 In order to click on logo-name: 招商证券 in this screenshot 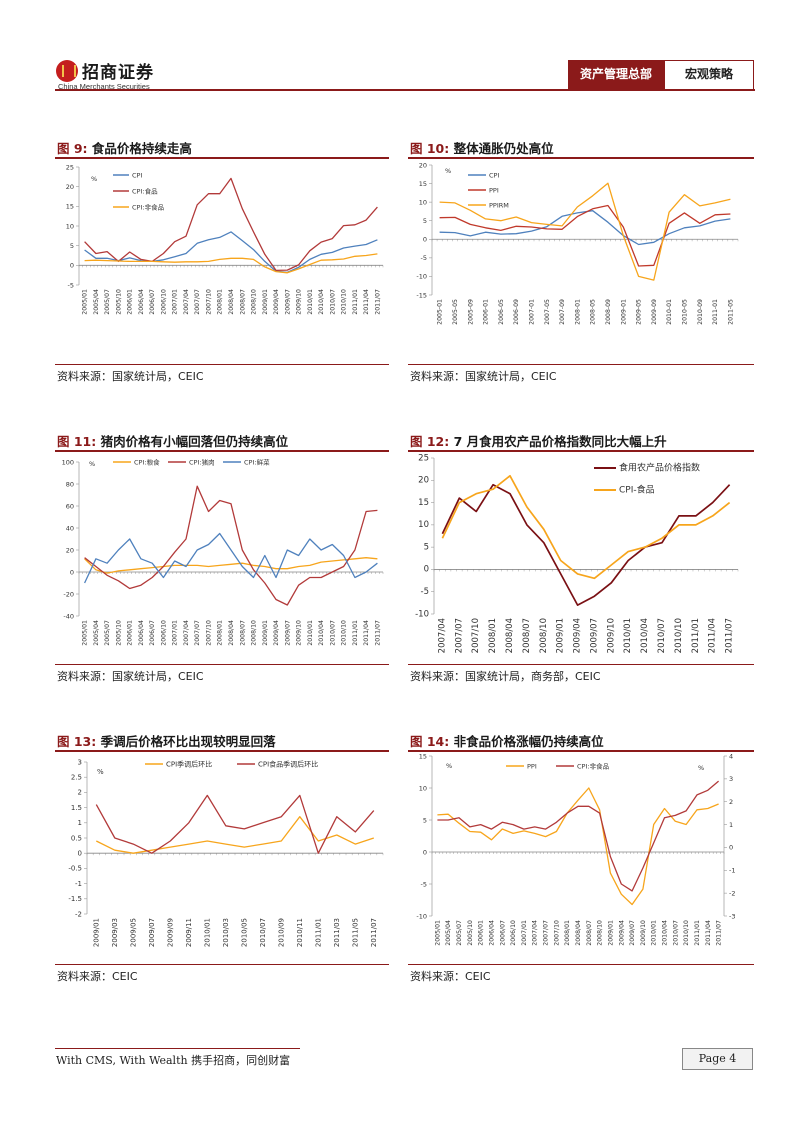, I will do `click(118, 73)`.